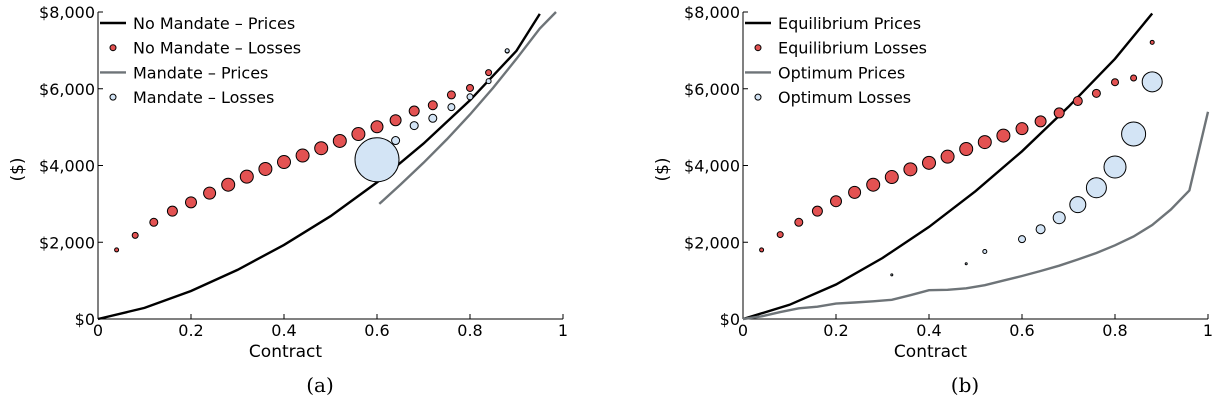  What do you see at coordinates (320, 385) in the screenshot?
I see `panel-label: (a)` at bounding box center [320, 385].